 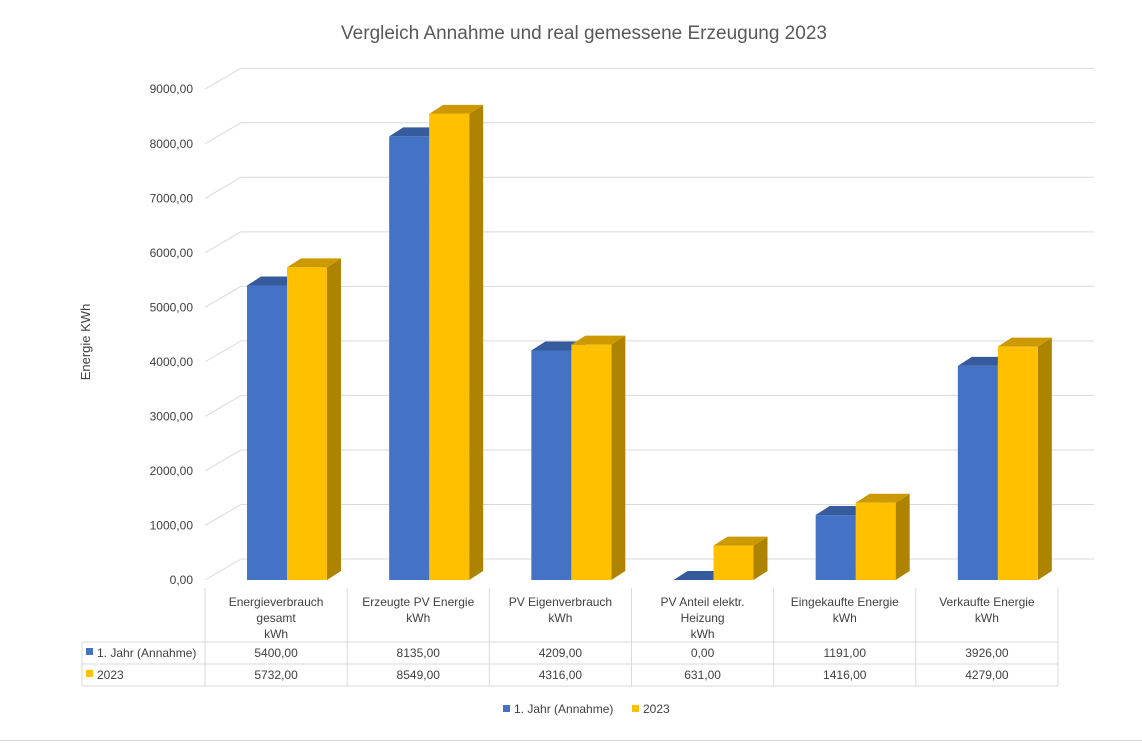 What do you see at coordinates (85, 342) in the screenshot?
I see `y-axis-label: Energie KWh` at bounding box center [85, 342].